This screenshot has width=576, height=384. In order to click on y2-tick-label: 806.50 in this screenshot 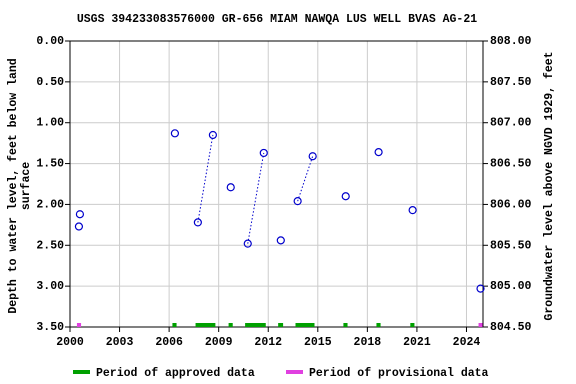, I will do `click(511, 164)`.